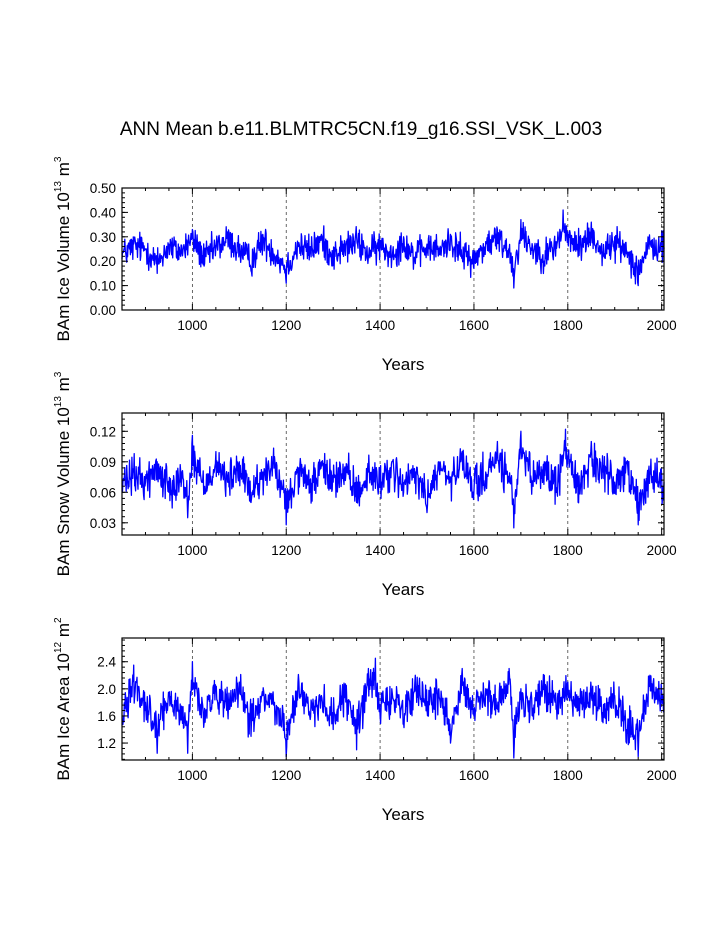 This screenshot has height=935, width=723. I want to click on y-tick-label: 2.4, so click(106, 662).